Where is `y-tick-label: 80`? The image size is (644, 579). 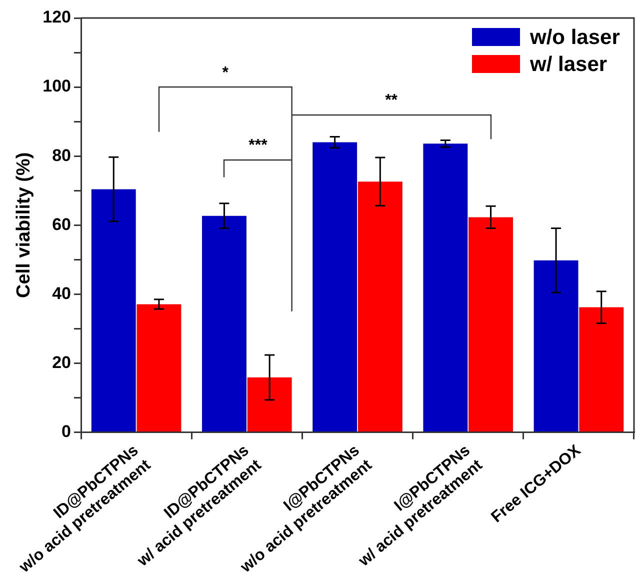
y-tick-label: 80 is located at coordinates (61, 155).